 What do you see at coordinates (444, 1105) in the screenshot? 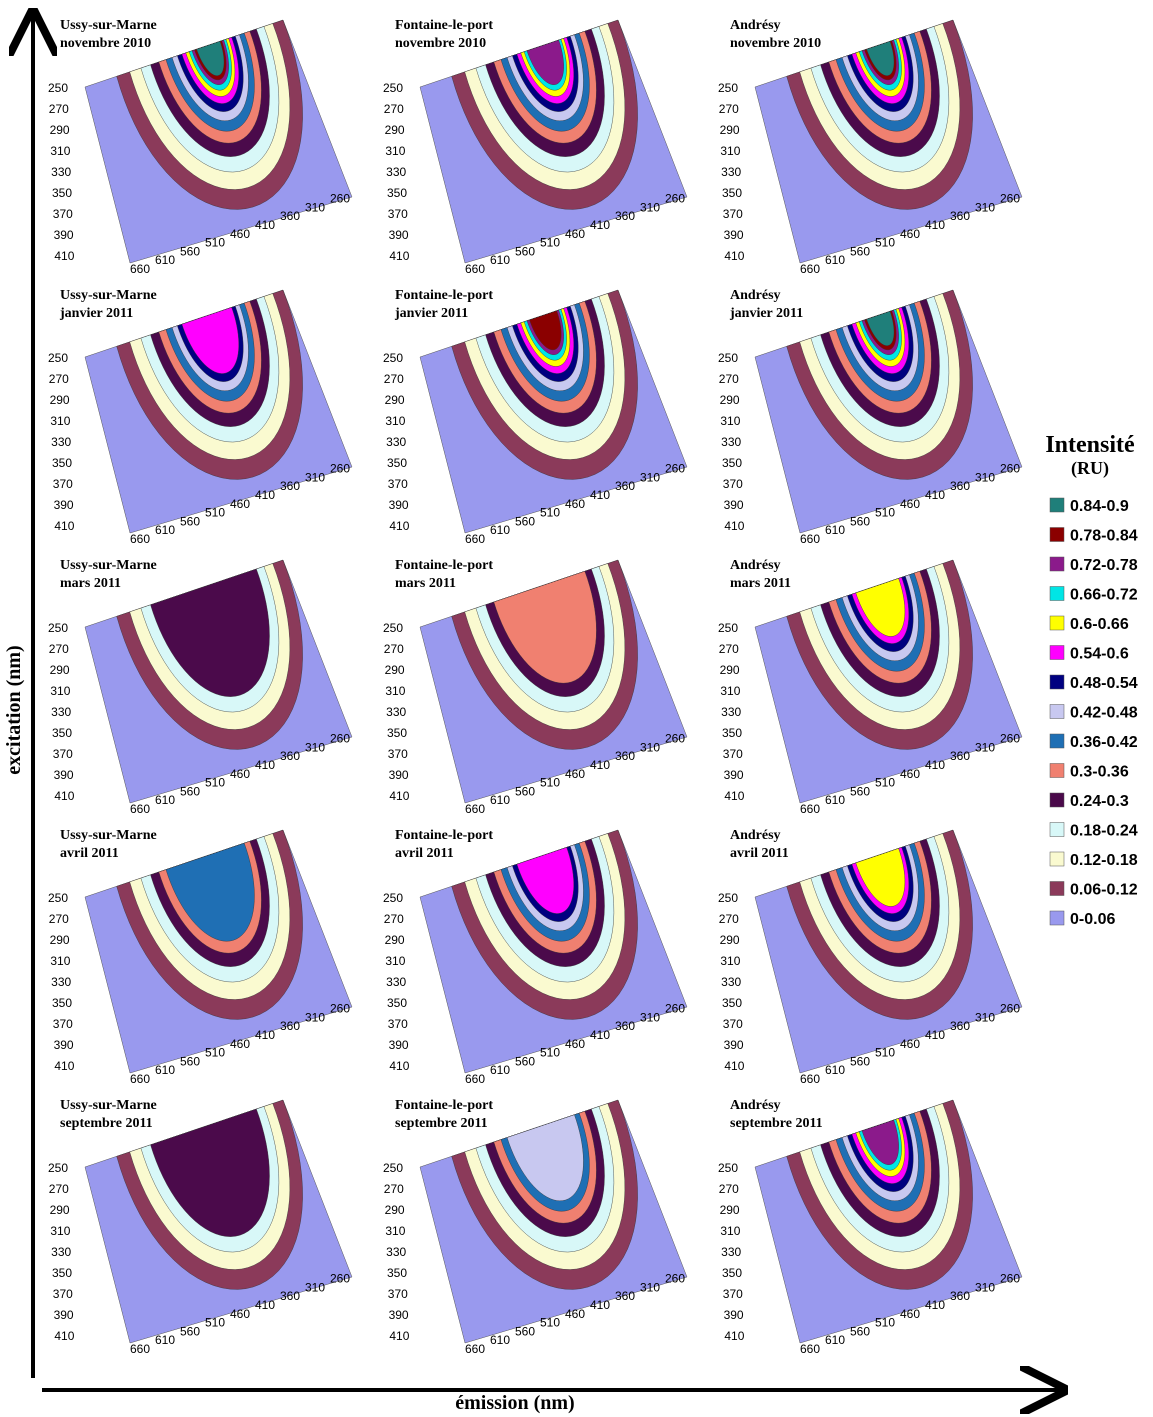
I see `panel-site: Fontaine-le-port` at bounding box center [444, 1105].